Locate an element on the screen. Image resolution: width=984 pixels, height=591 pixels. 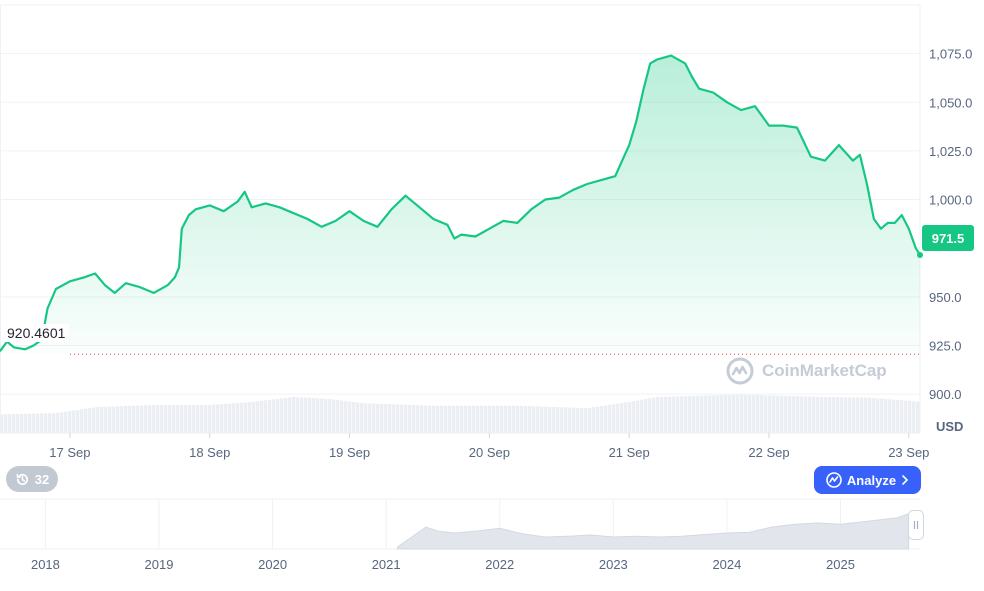
y-tick-label: 1,075.0 is located at coordinates (950, 54).